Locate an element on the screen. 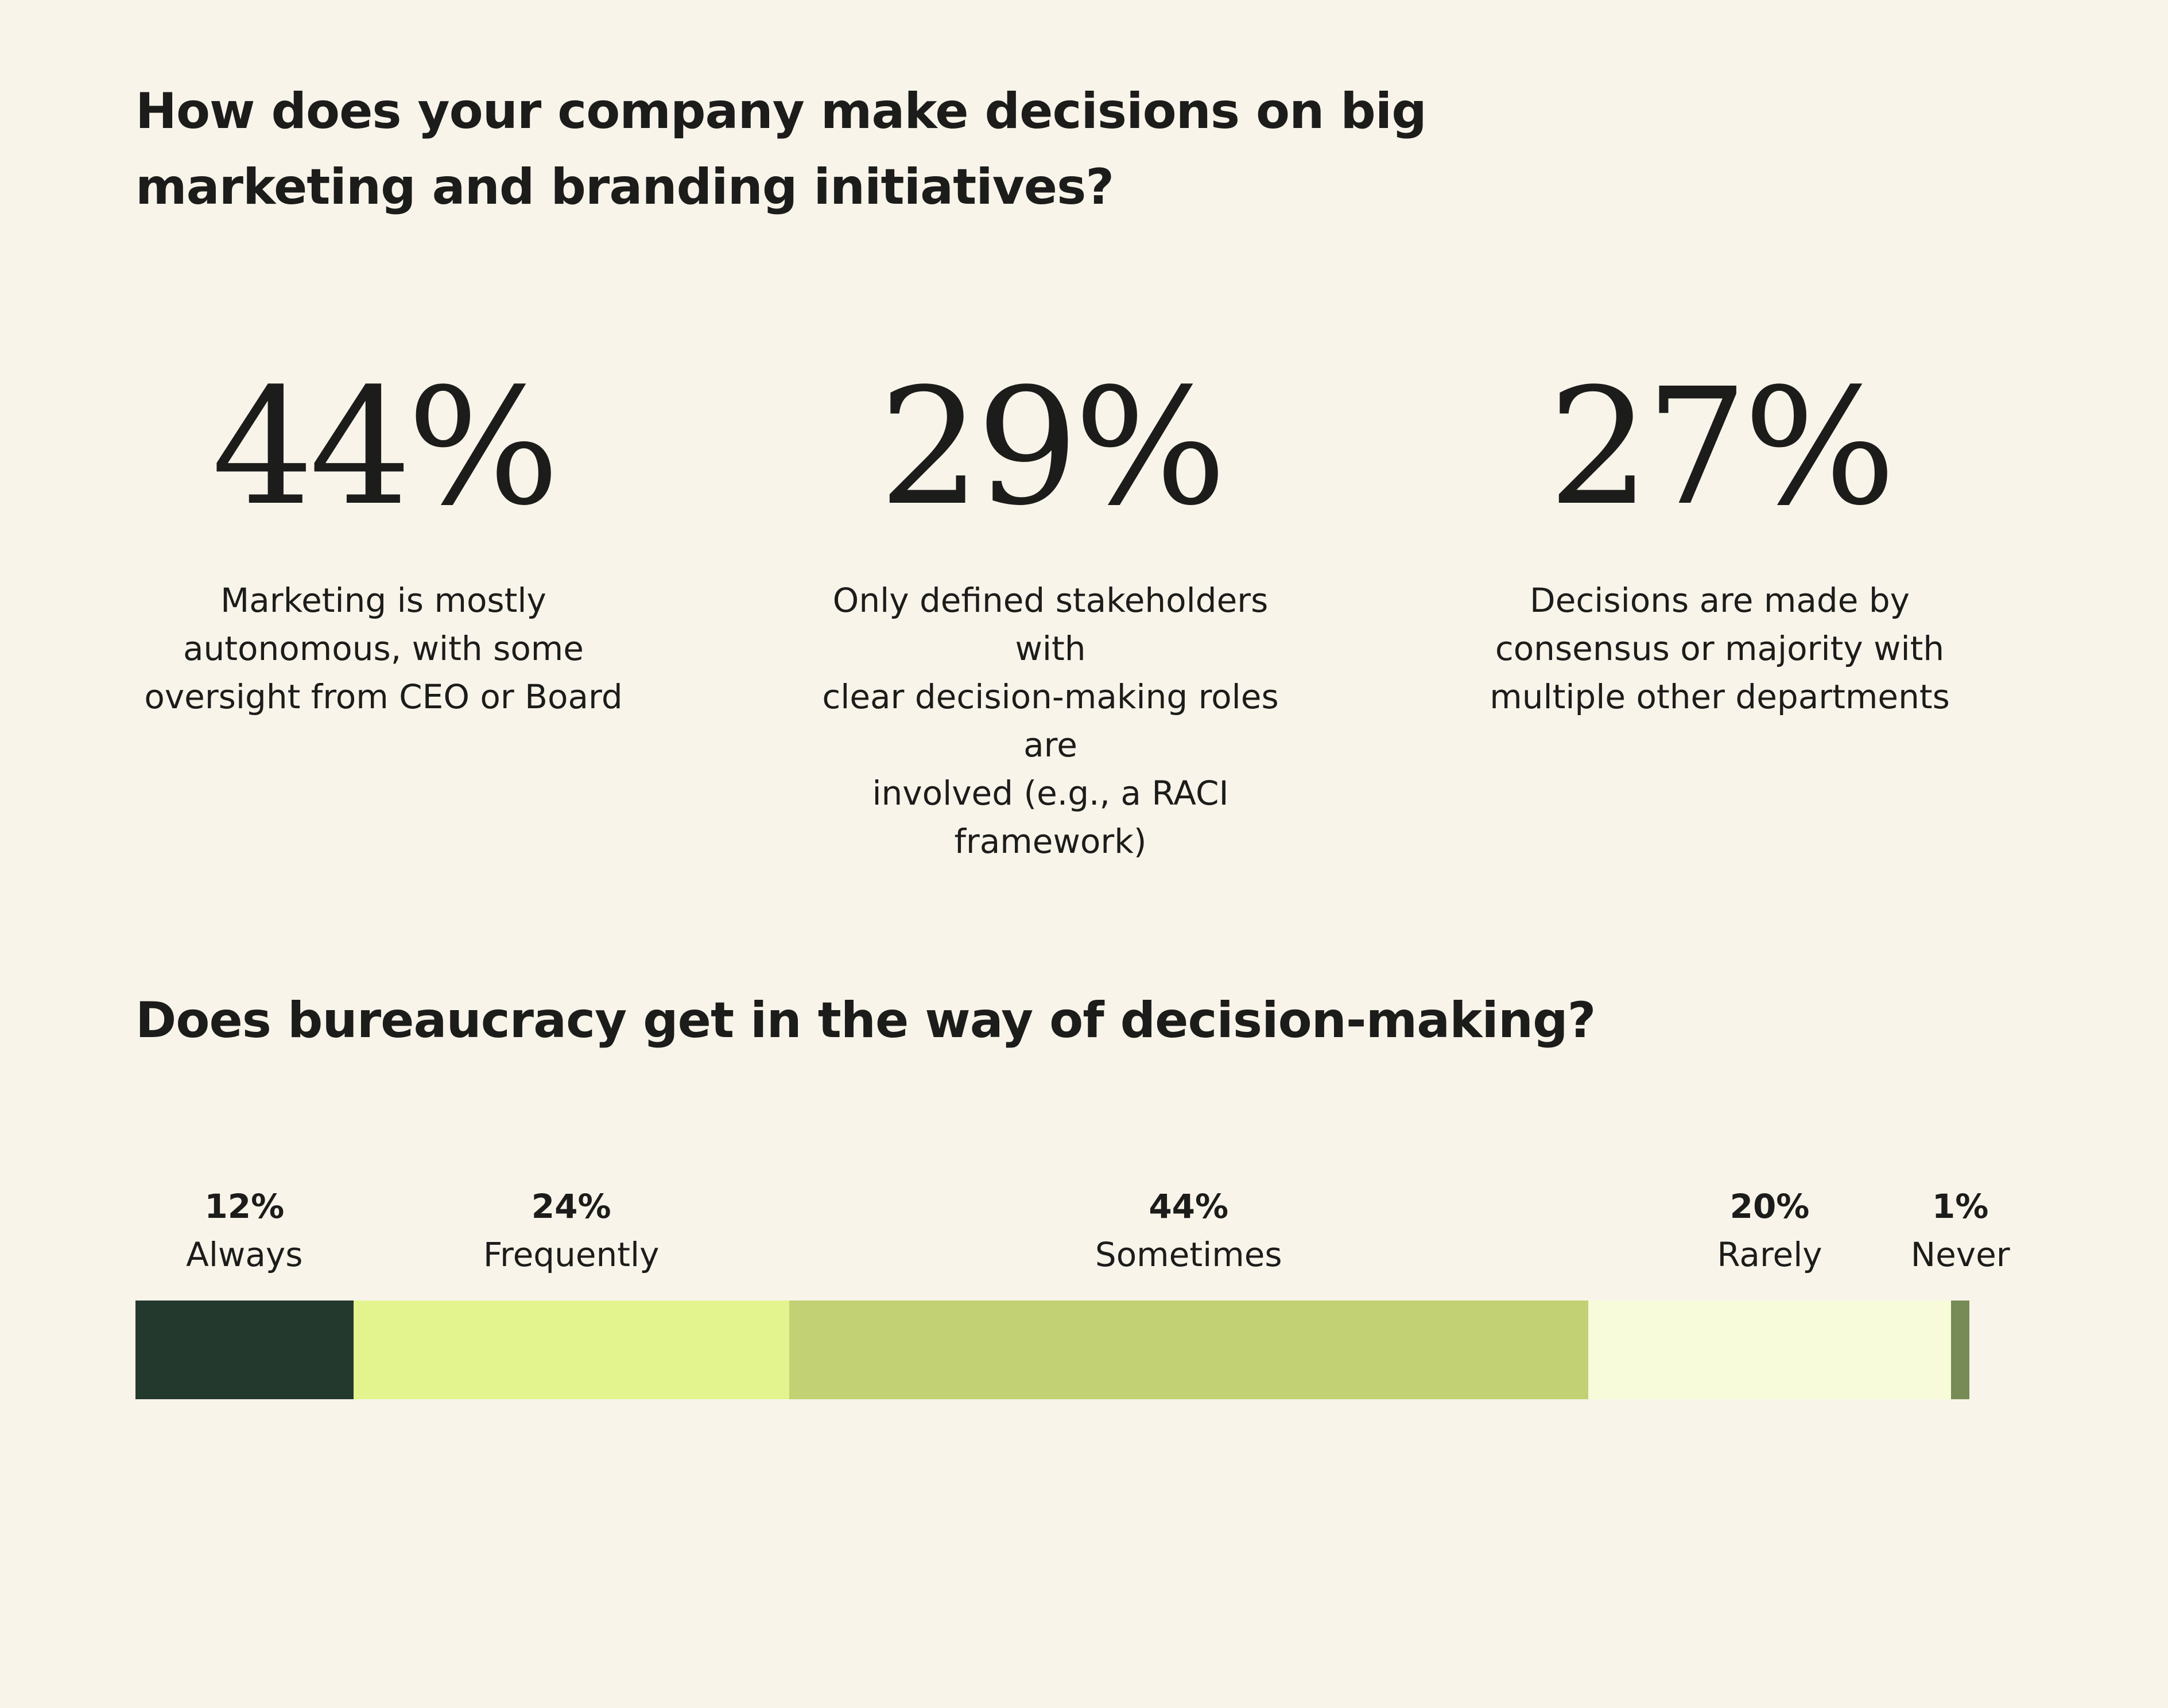 The width and height of the screenshot is (2168, 1708). q1-title-line-2: marketing and branding initiatives? is located at coordinates (625, 187).